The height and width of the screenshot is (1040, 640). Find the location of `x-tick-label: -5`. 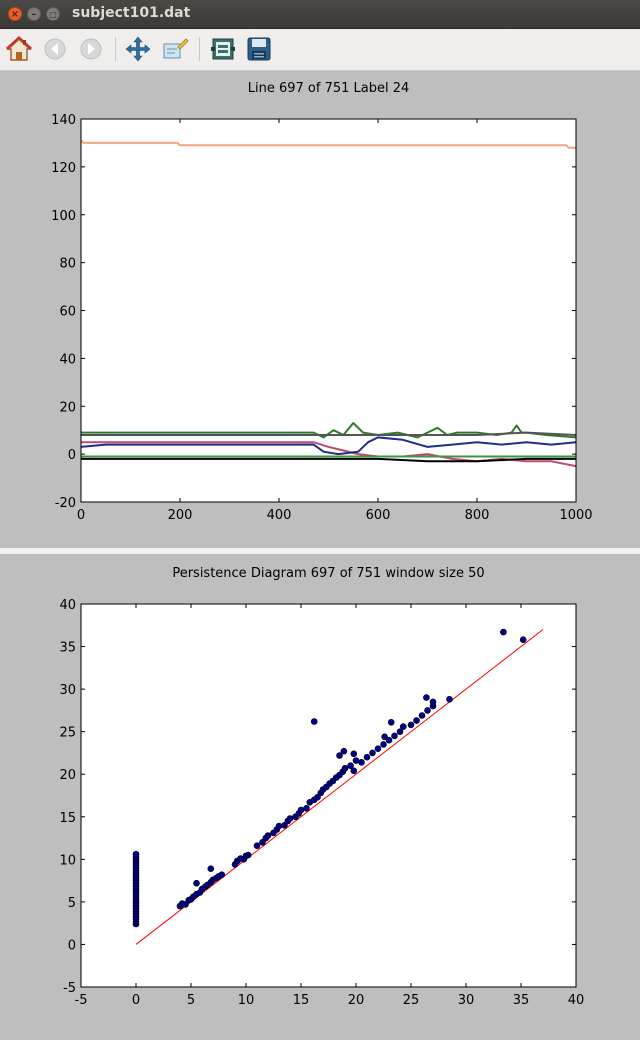

x-tick-label: -5 is located at coordinates (81, 1000).